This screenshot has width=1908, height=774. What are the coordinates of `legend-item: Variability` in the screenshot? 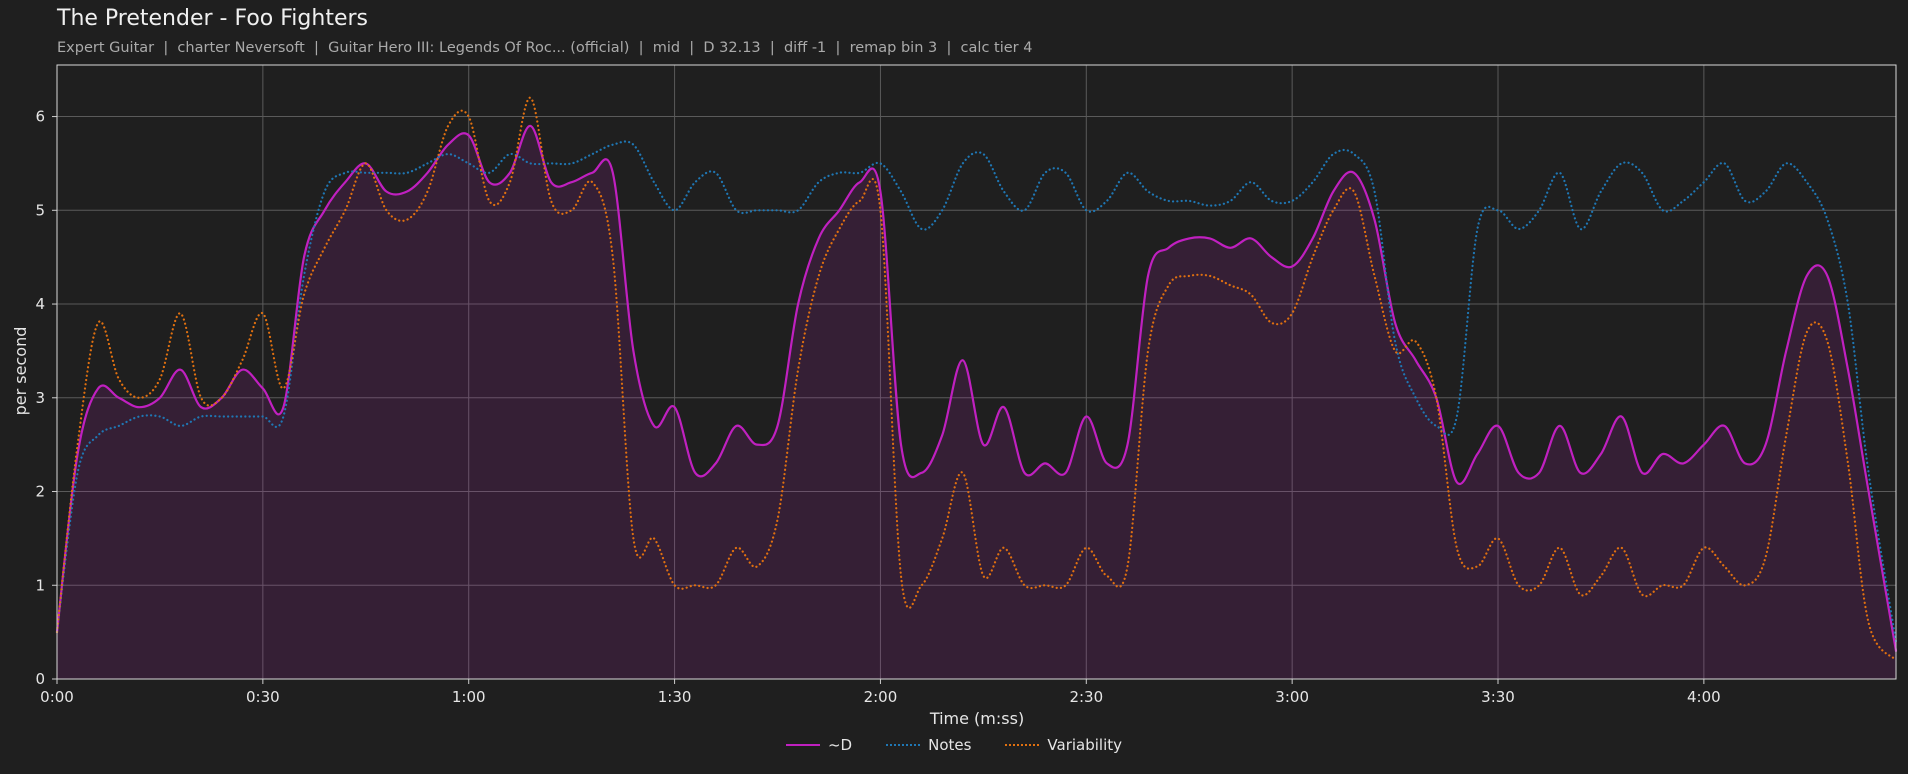 It's located at (1063, 745).